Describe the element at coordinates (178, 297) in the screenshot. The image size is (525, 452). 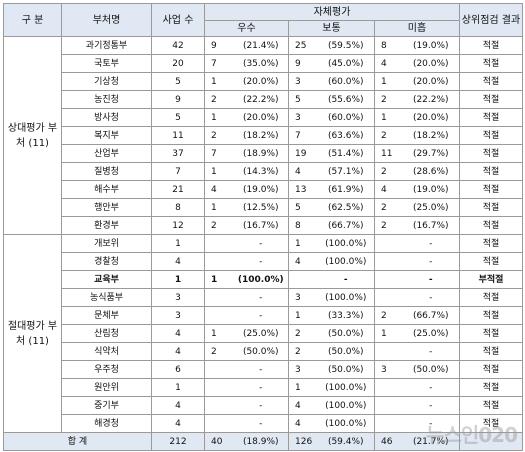
I see `project-count: 3` at that location.